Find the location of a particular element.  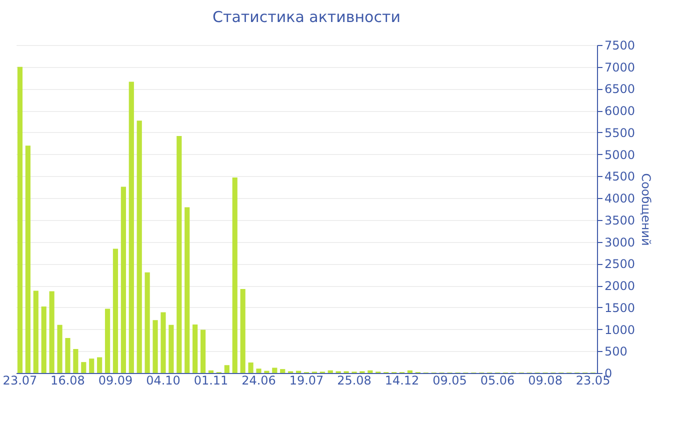

y-tick-label: 1500 is located at coordinates (620, 307).